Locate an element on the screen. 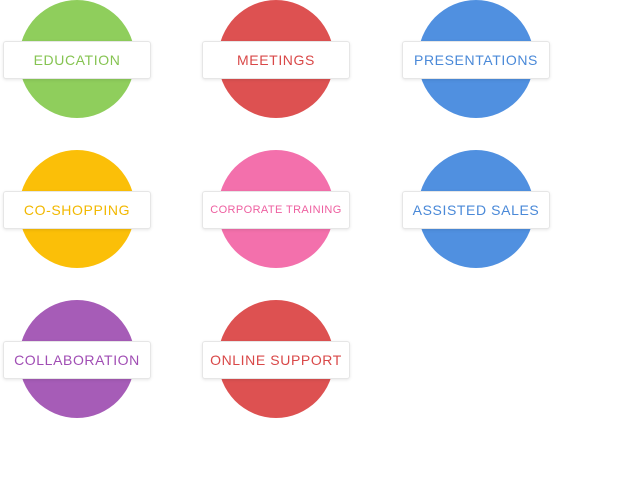 Image resolution: width=640 pixels, height=480 pixels. education-button: EDUCATION is located at coordinates (77, 60).